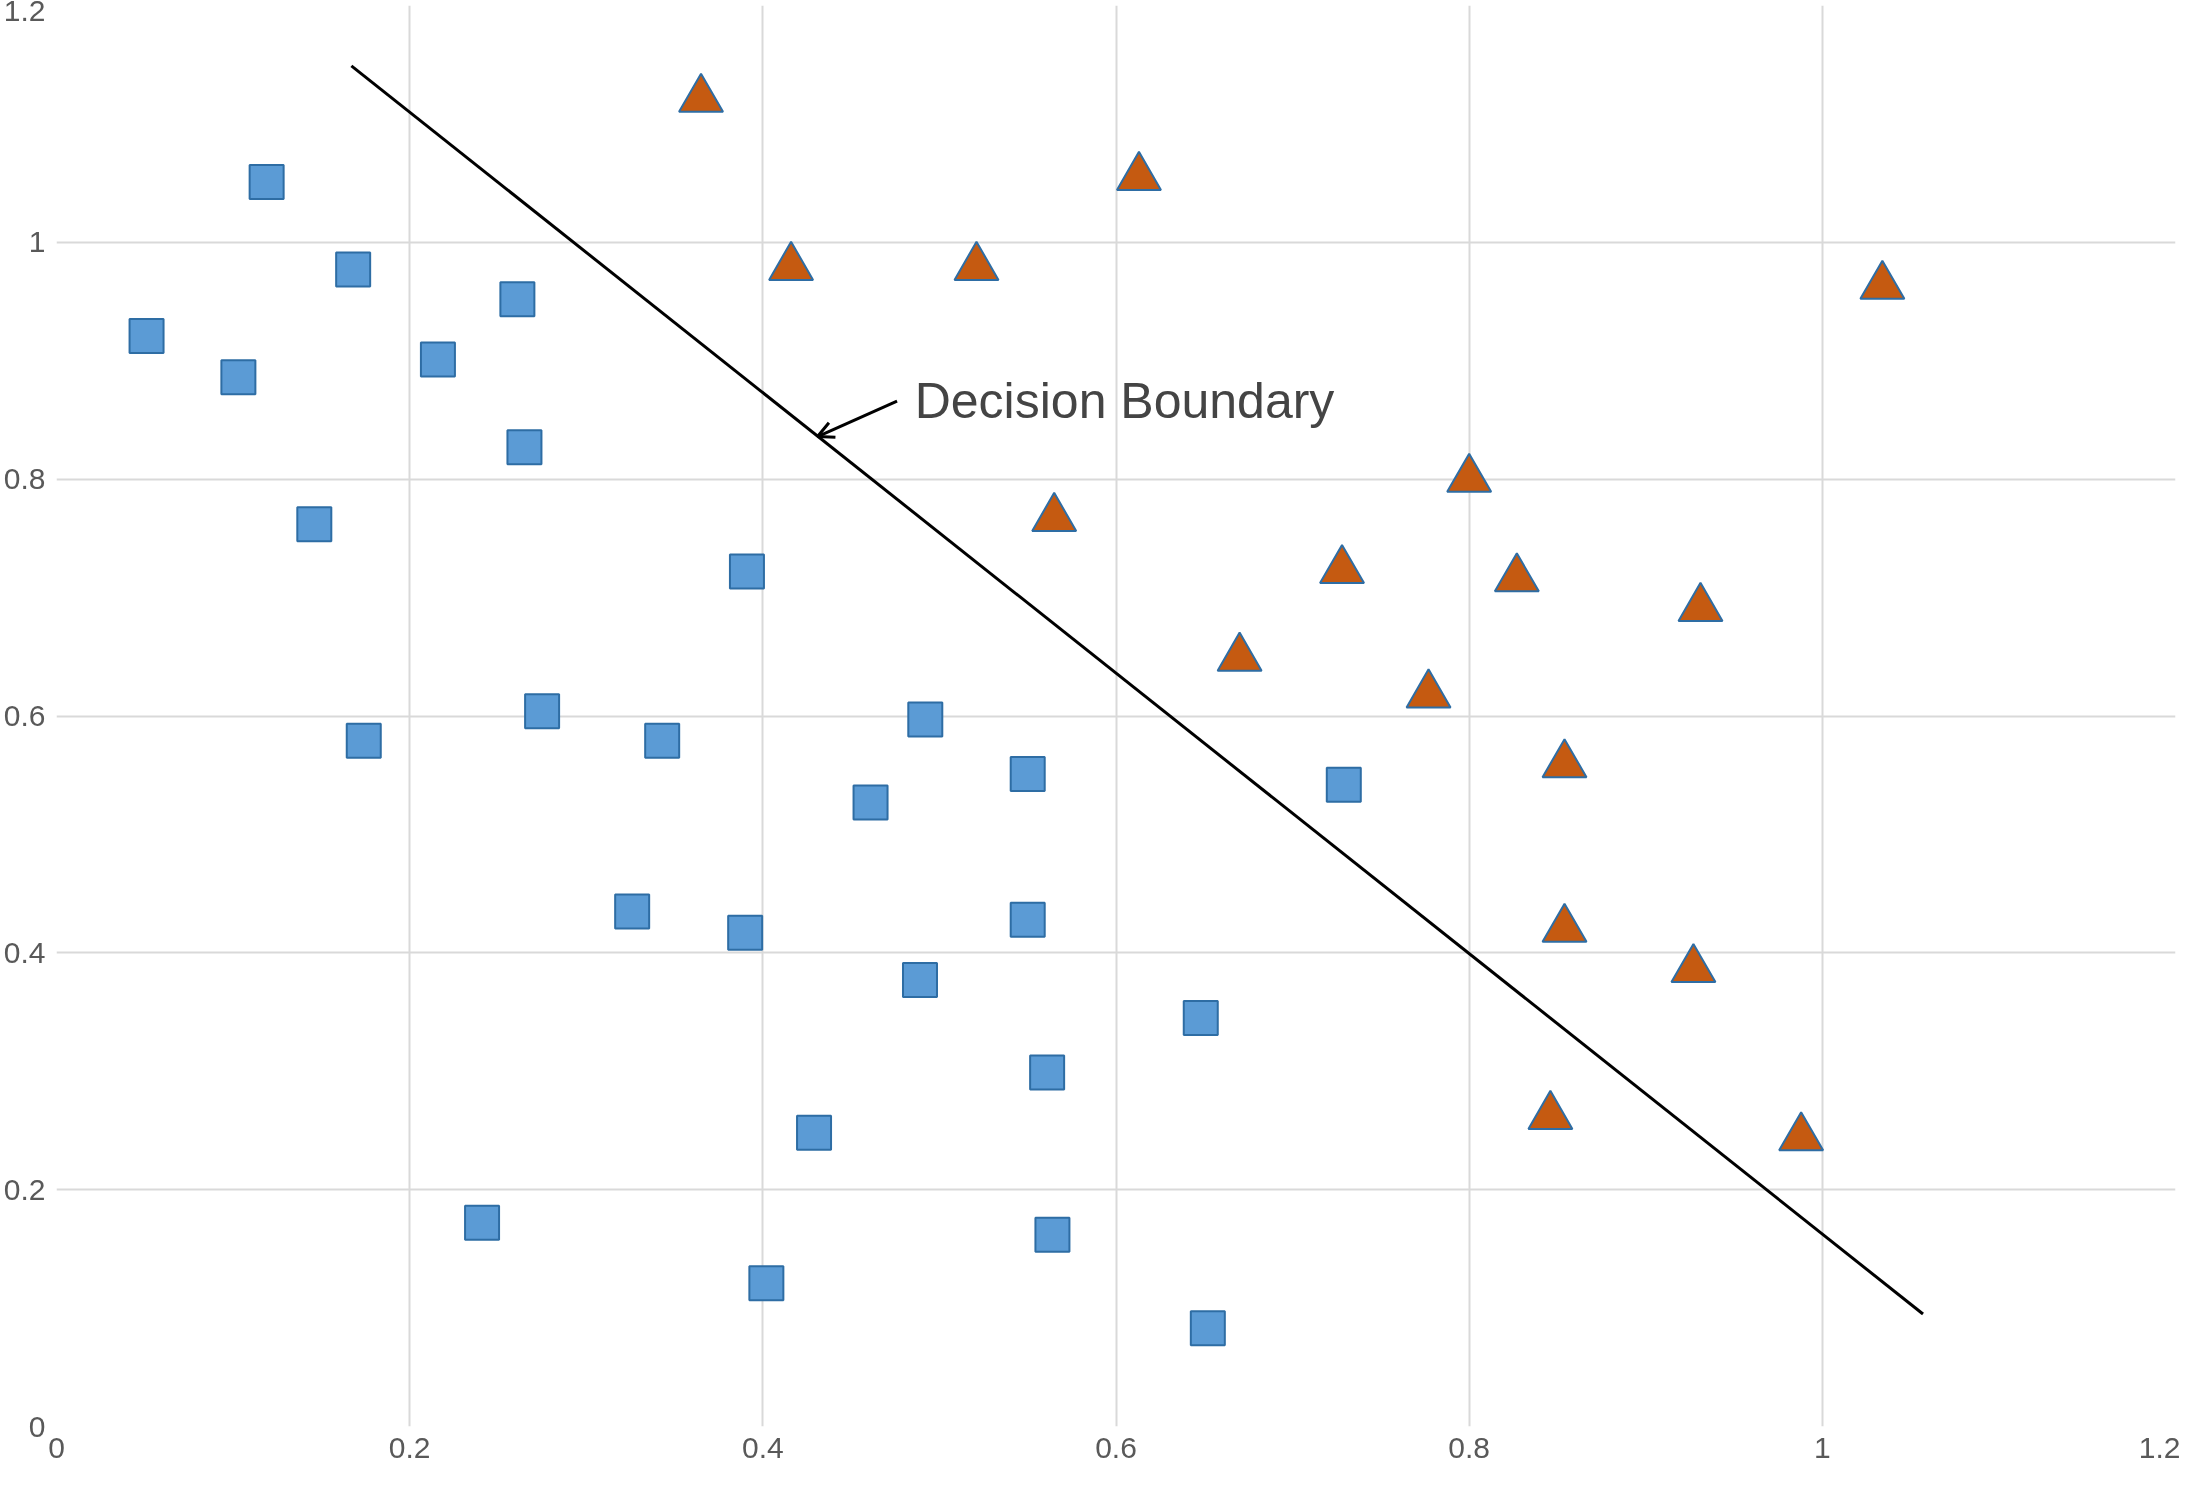 The width and height of the screenshot is (2211, 1487). What do you see at coordinates (24, 1189) in the screenshot?
I see `y-tick-label: 0.2` at bounding box center [24, 1189].